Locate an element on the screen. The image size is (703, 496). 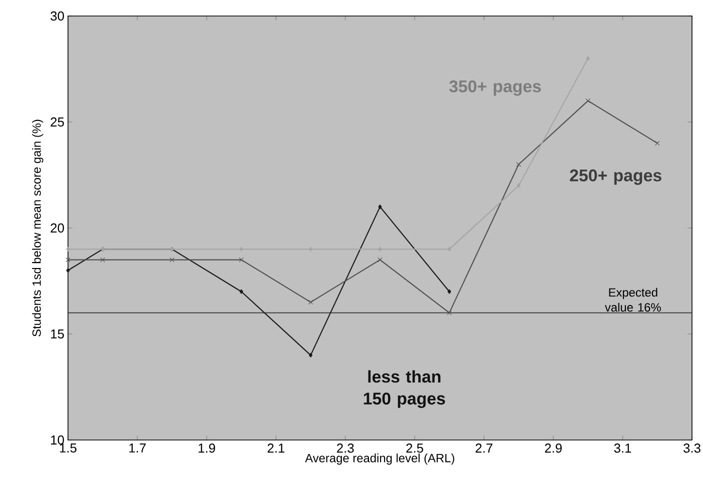
ref-line-label: Expected value 16% is located at coordinates (632, 300).